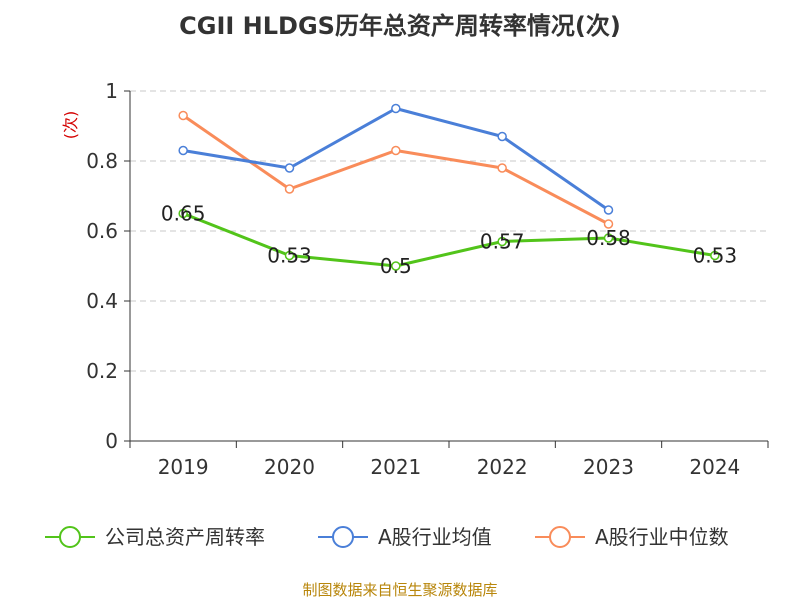  What do you see at coordinates (400, 26) in the screenshot?
I see `chart-title: CGII HLDGS历年总资产周转率情况(次)` at bounding box center [400, 26].